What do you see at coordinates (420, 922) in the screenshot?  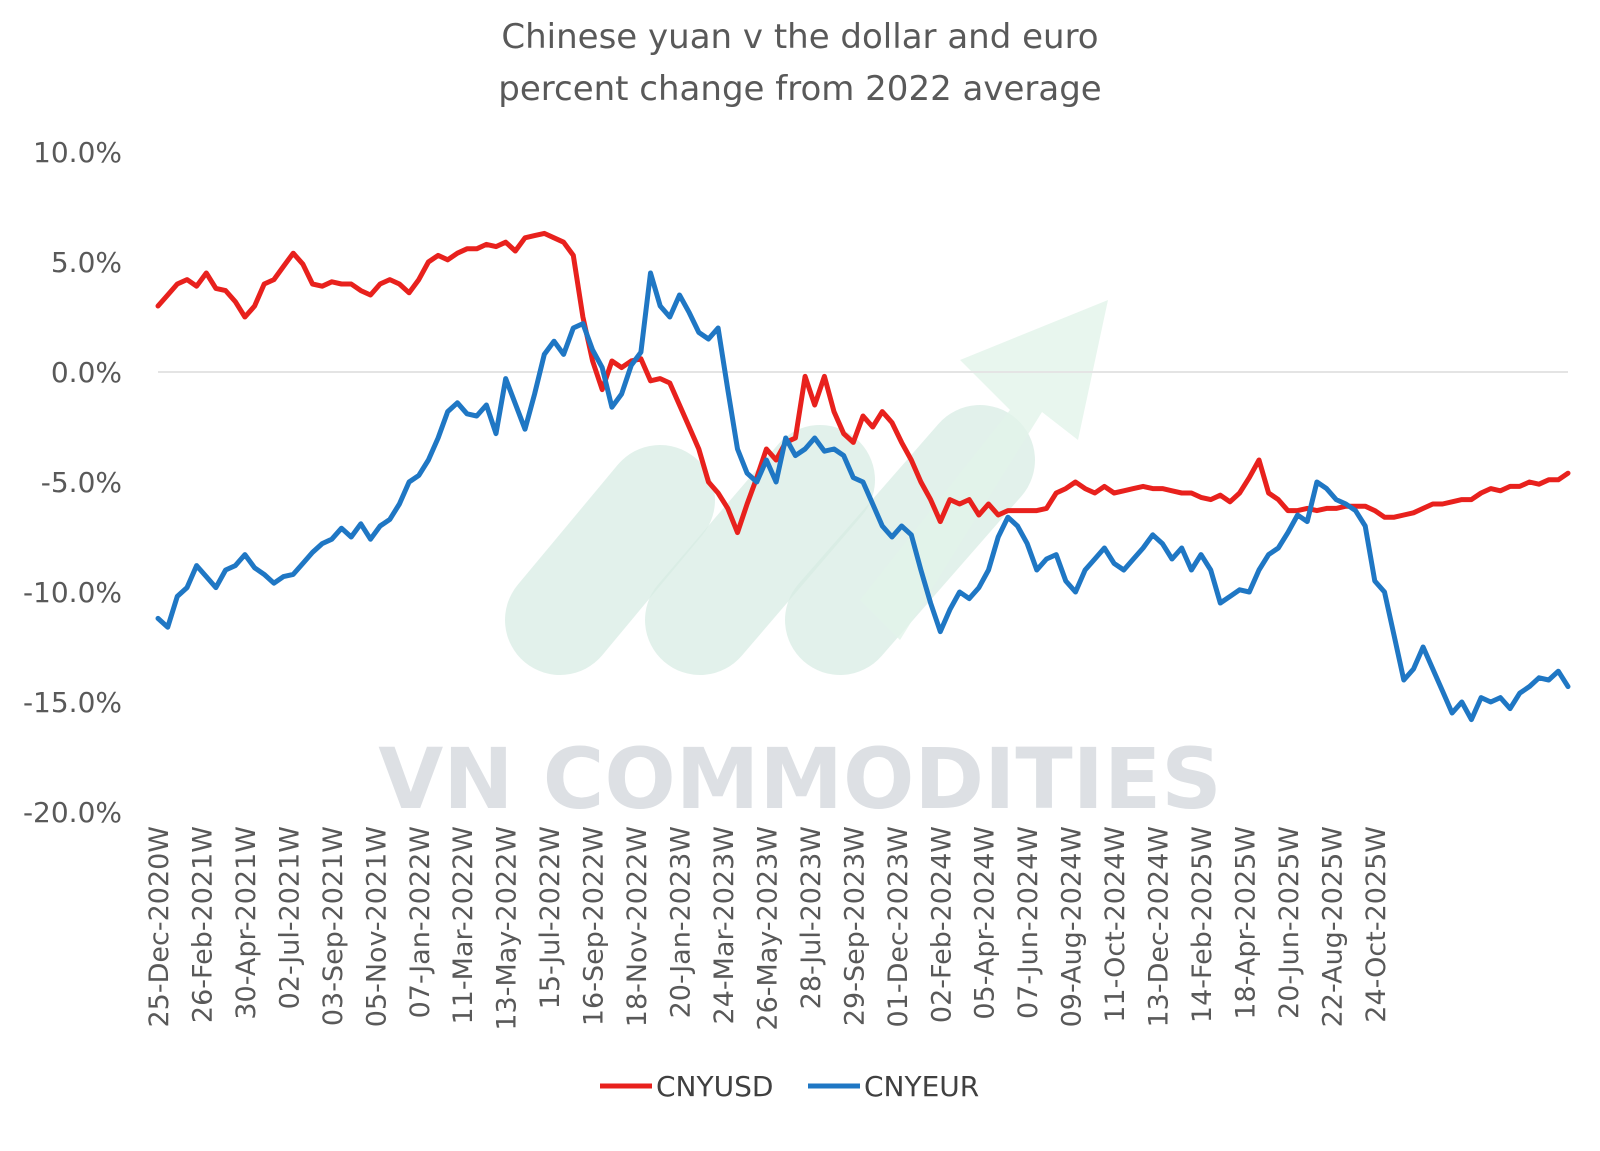 I see `x-tick-label: 07-Jan-2022W` at bounding box center [420, 922].